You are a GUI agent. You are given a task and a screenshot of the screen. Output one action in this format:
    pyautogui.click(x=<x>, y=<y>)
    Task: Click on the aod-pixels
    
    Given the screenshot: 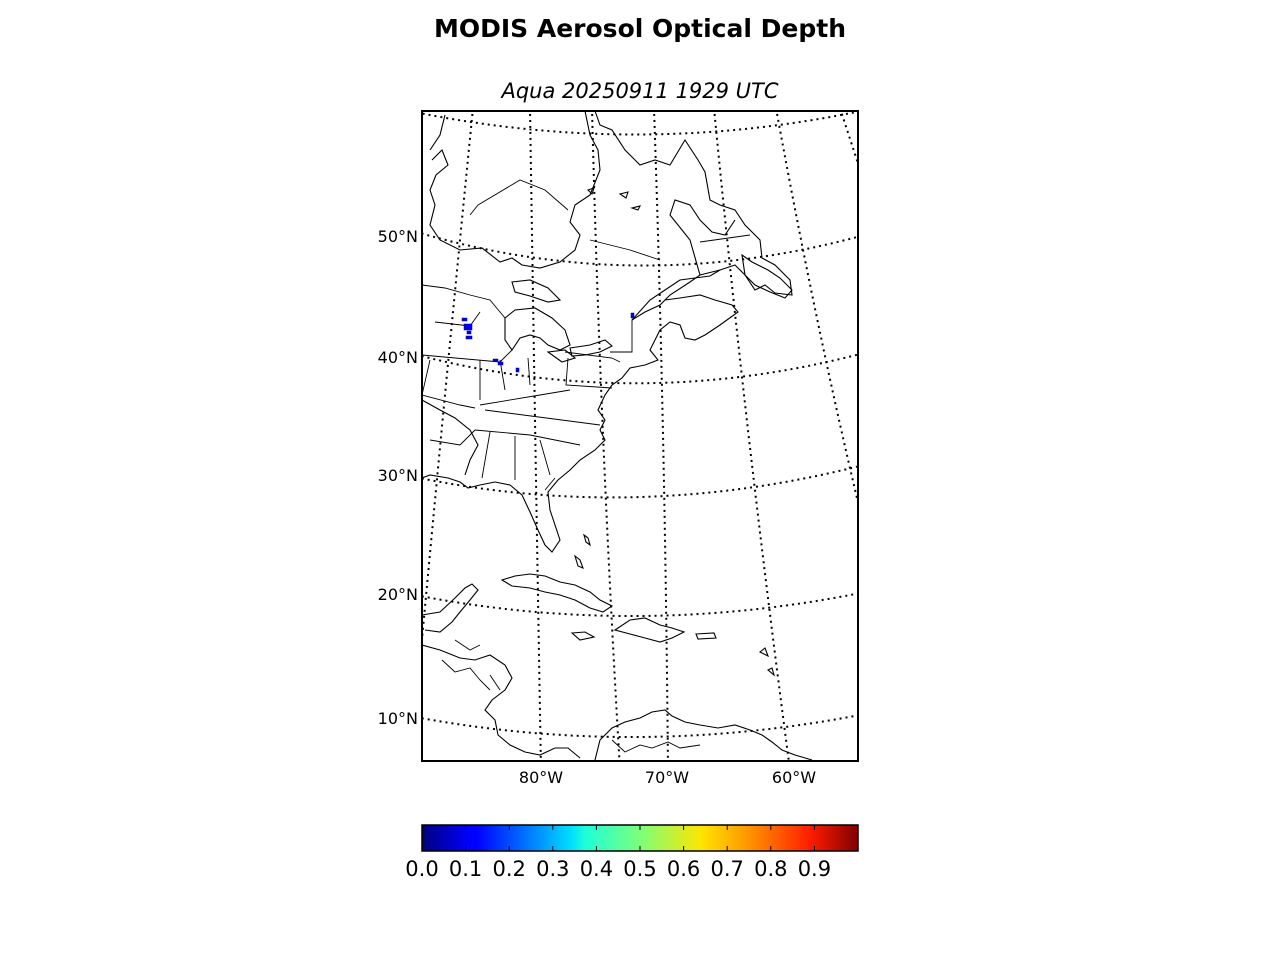 What is the action you would take?
    pyautogui.click(x=548, y=342)
    